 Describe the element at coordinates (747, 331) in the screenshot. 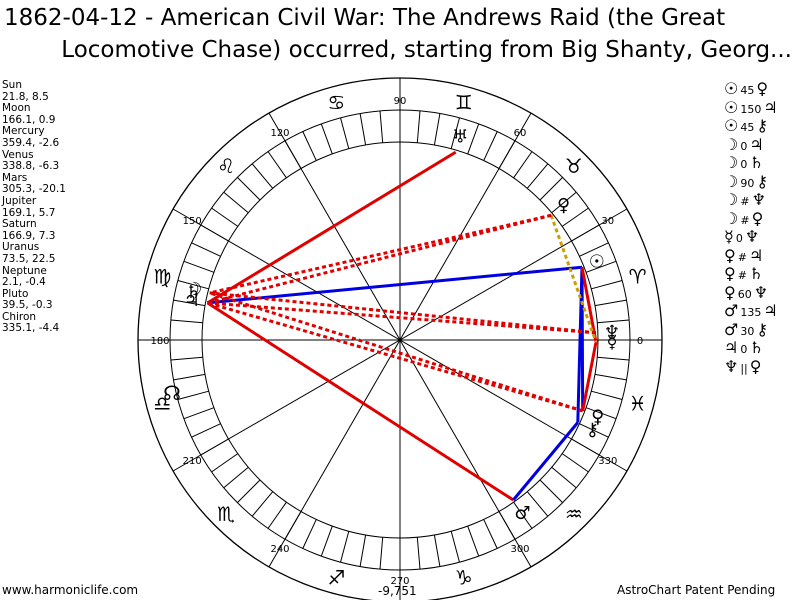

I see `aspect-angle: 30` at that location.